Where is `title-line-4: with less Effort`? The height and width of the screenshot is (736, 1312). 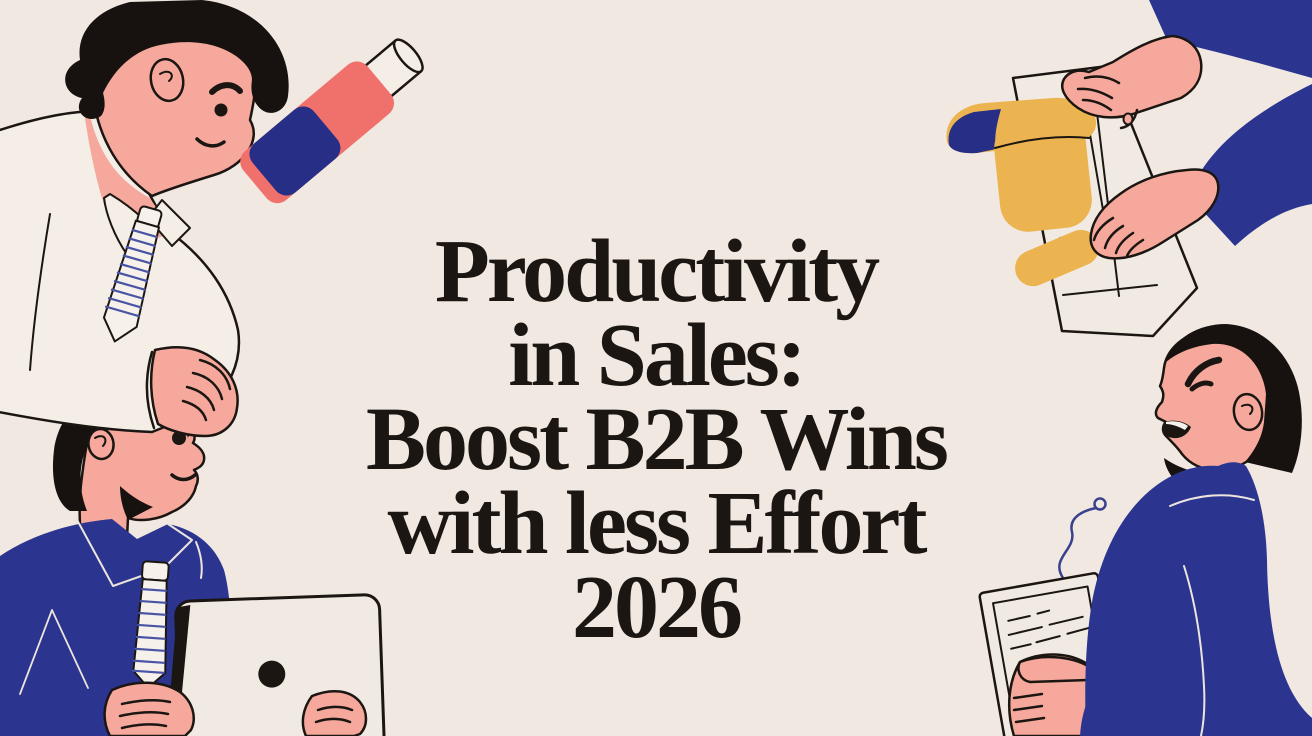 title-line-4: with less Effort is located at coordinates (657, 524).